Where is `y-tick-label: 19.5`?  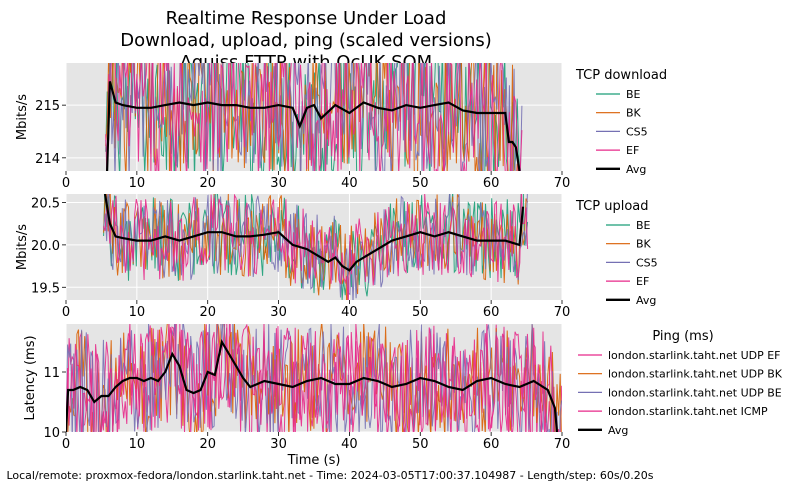
y-tick-label: 19.5 is located at coordinates (45, 288).